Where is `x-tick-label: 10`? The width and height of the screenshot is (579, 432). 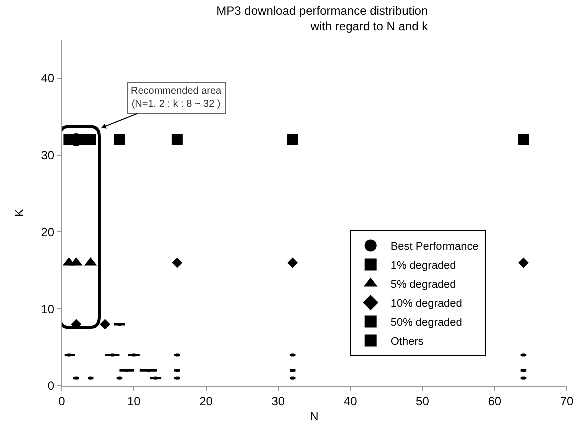
x-tick-label: 10 is located at coordinates (134, 401).